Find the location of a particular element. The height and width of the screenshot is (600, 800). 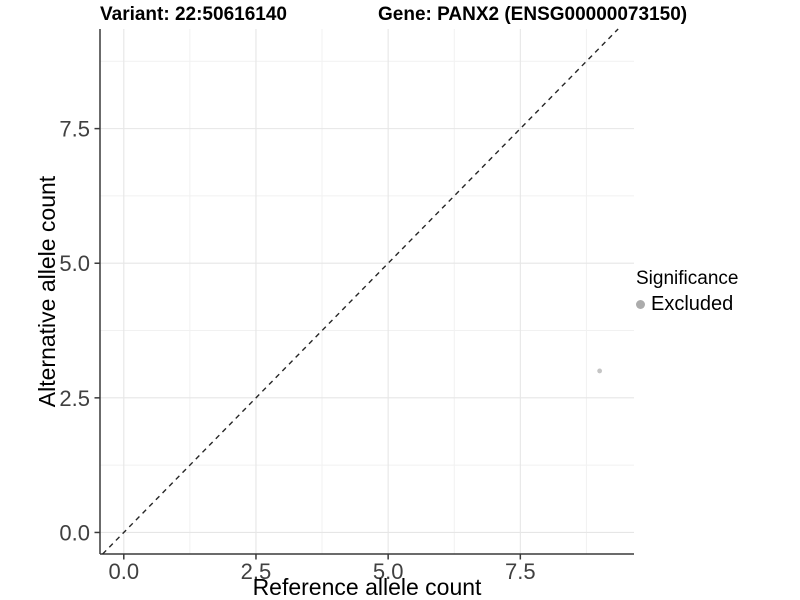

x-tick-label: 2.5 is located at coordinates (256, 571).